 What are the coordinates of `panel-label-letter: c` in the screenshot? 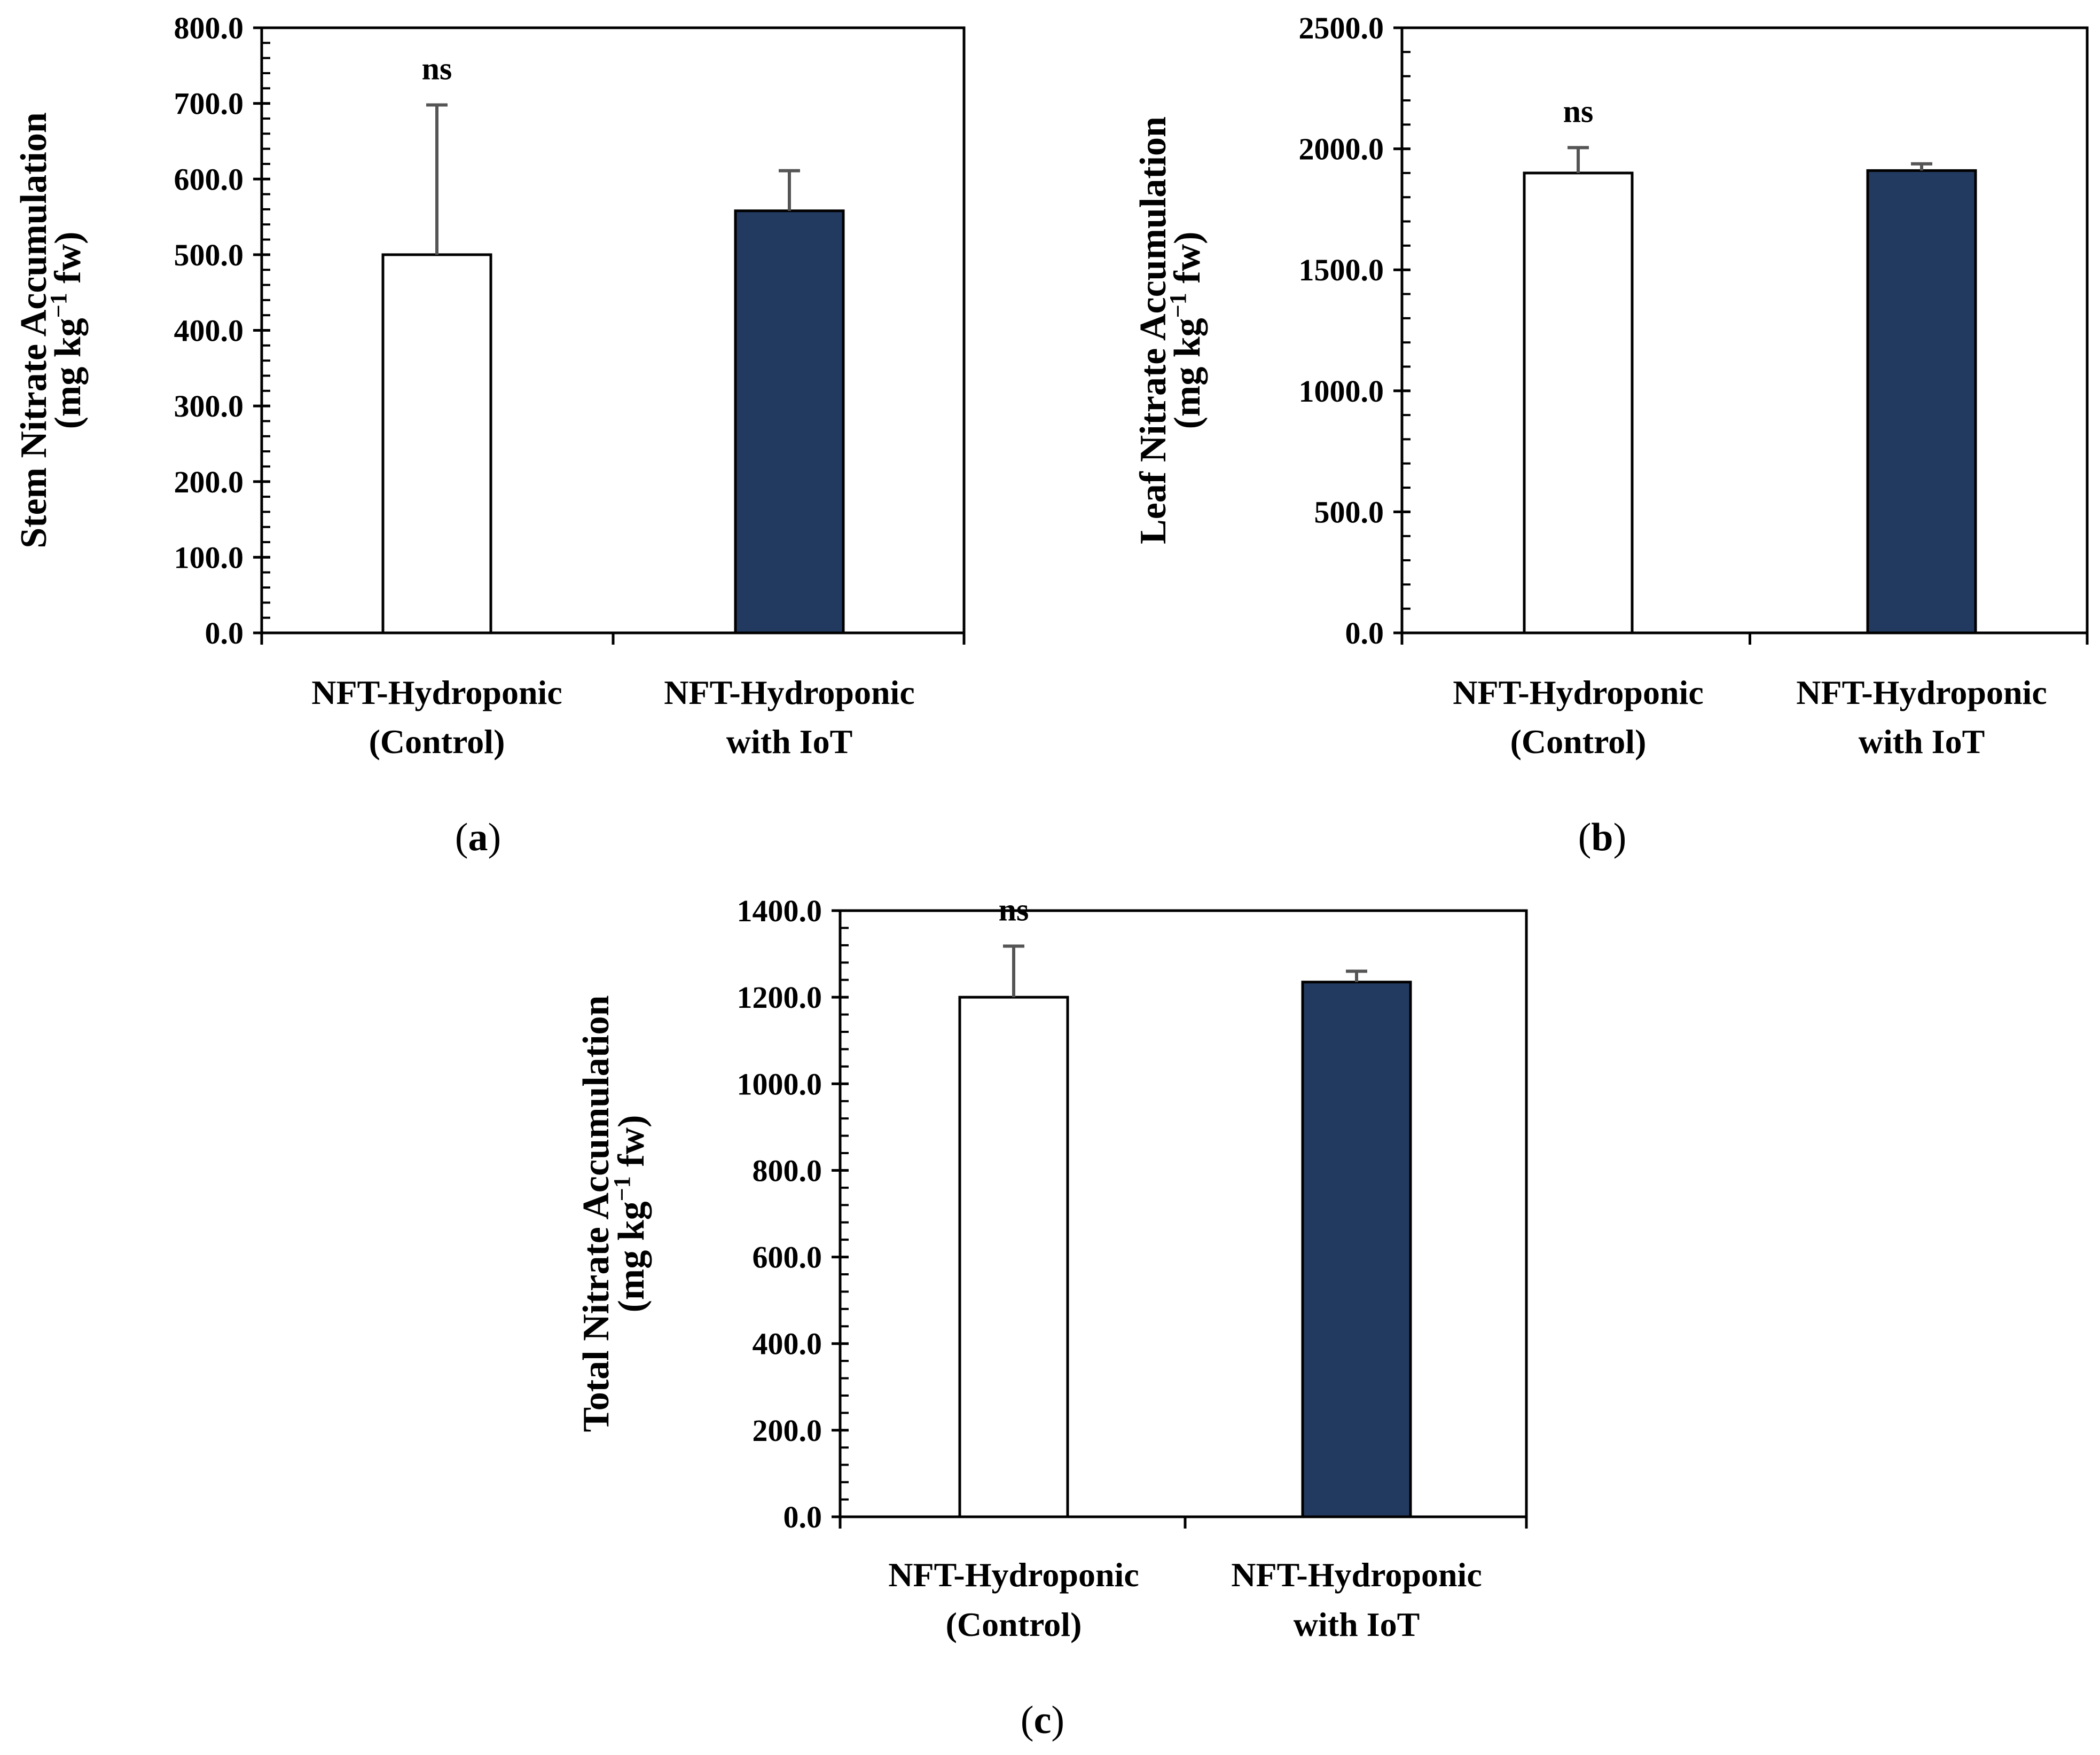 It's located at (1043, 1720).